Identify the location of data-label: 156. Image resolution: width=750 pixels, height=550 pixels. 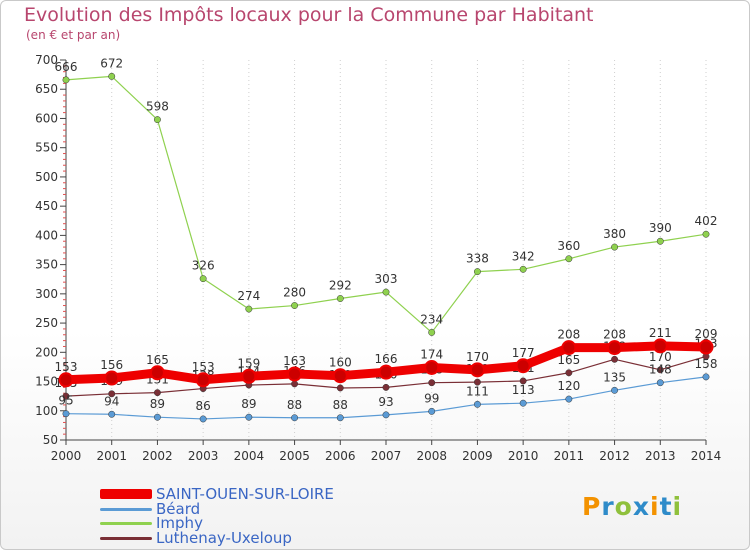
(111, 365).